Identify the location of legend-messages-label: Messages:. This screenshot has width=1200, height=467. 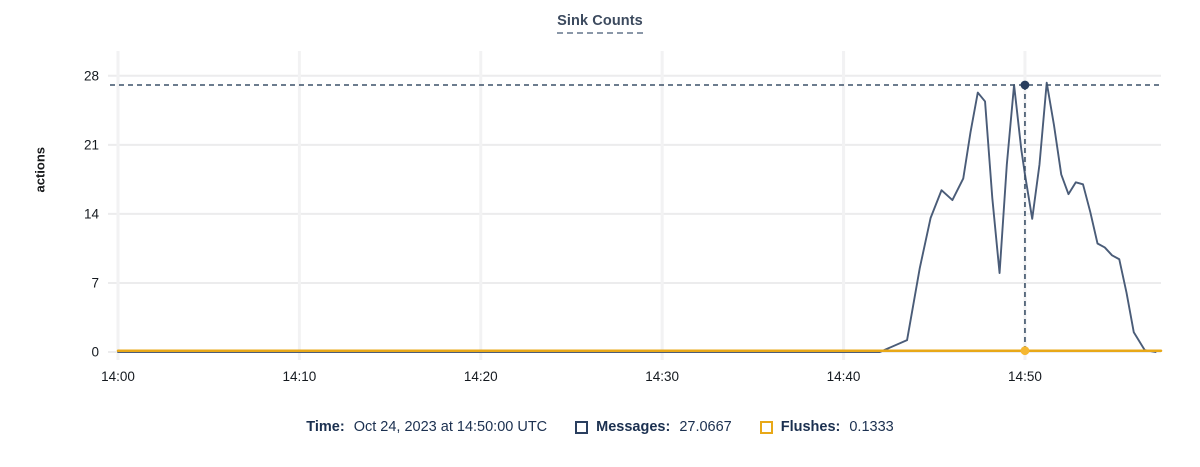
(633, 427).